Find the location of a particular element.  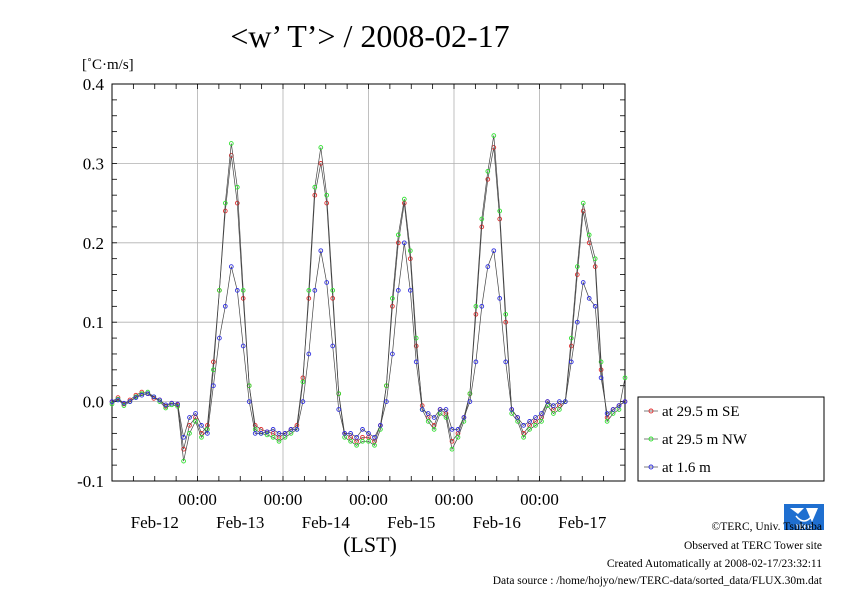

logo-text: TERC is located at coordinates (804, 528).